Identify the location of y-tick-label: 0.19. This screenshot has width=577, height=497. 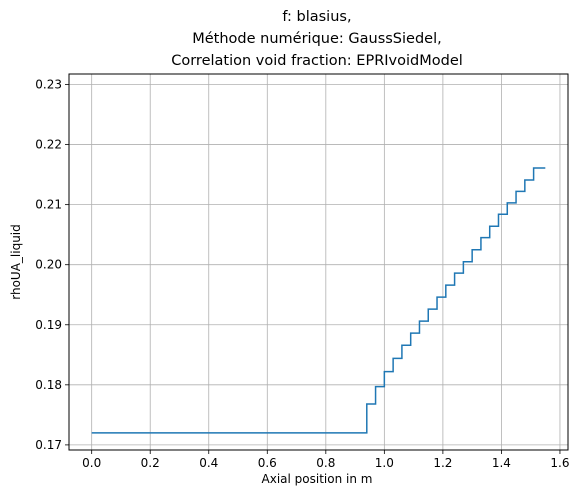
(48, 325).